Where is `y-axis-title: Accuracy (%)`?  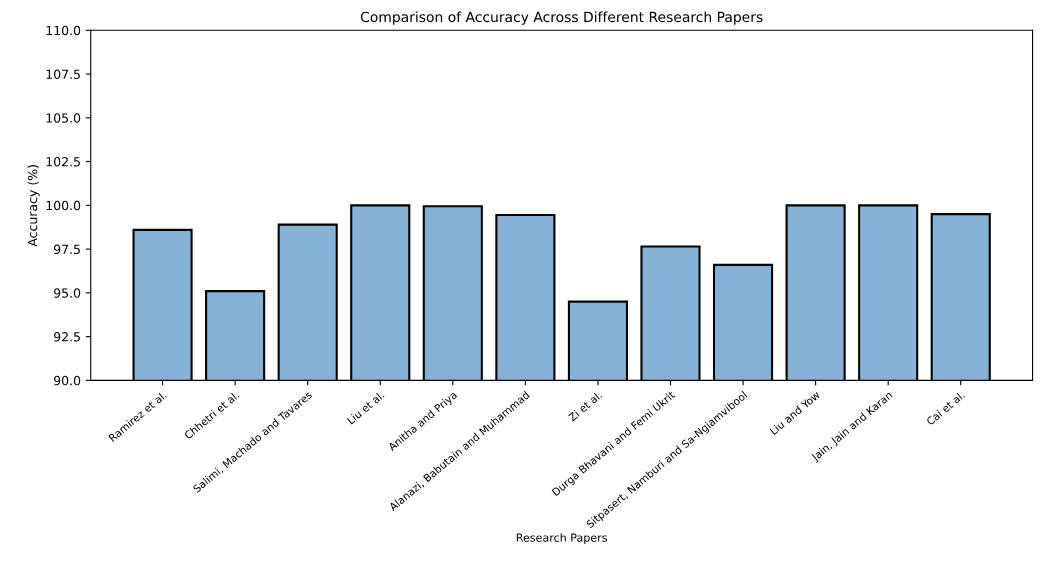
y-axis-title: Accuracy (%) is located at coordinates (33, 206).